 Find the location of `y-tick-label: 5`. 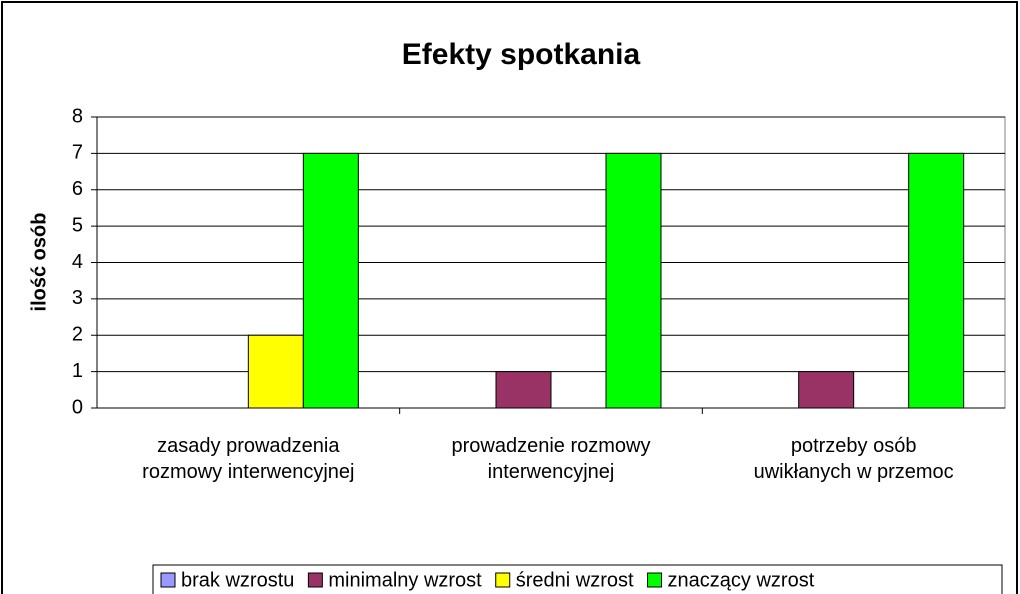

y-tick-label: 5 is located at coordinates (77, 225).